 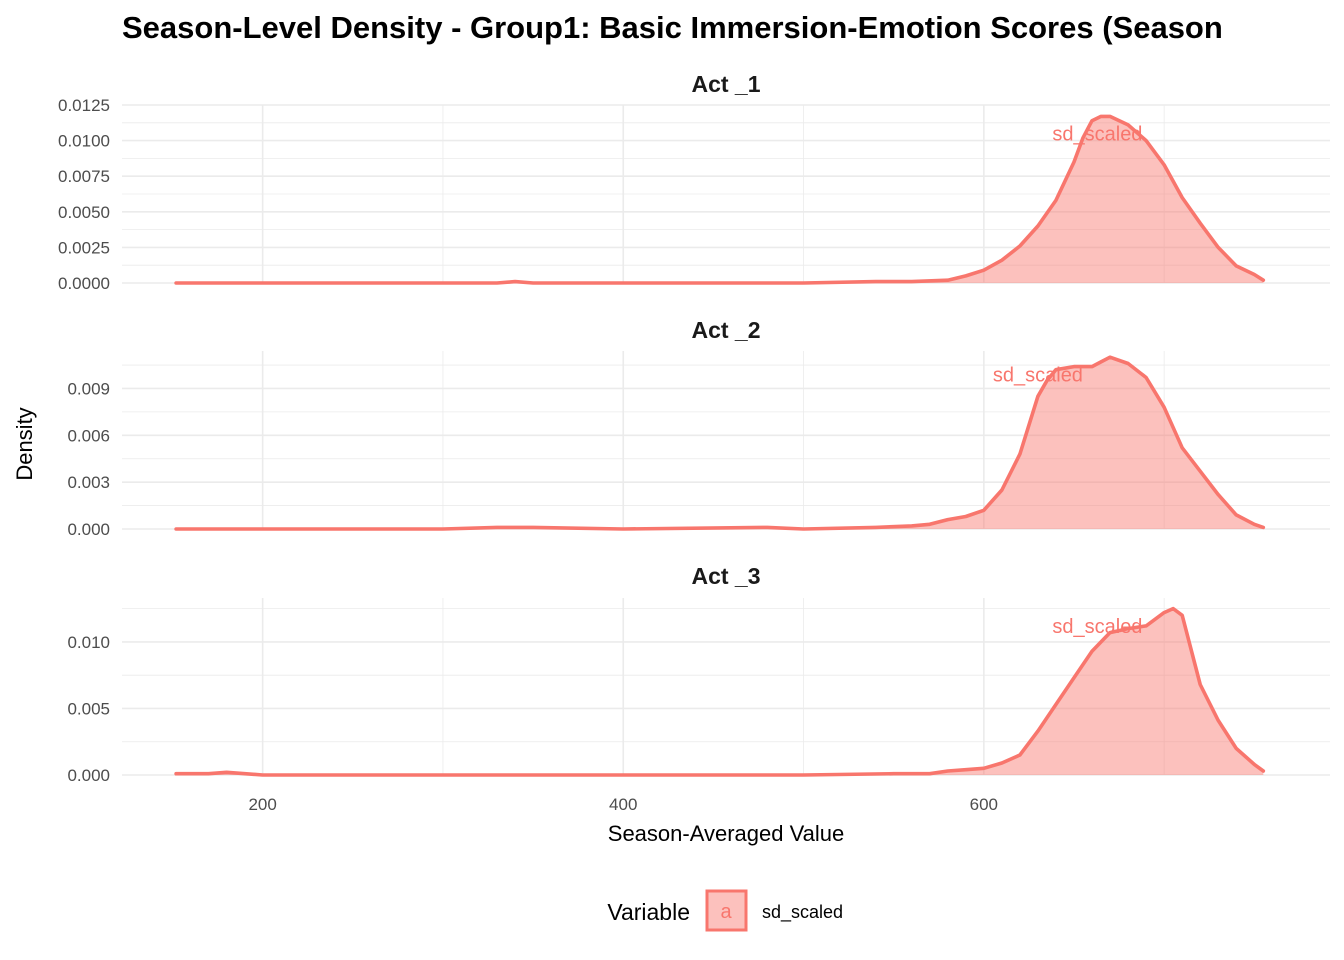 What do you see at coordinates (84, 105) in the screenshot?
I see `y-tick-label: 0.0125` at bounding box center [84, 105].